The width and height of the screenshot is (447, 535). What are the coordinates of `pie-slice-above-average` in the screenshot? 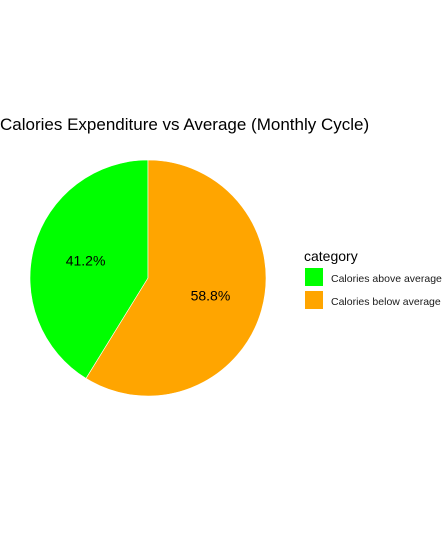 It's located at (89, 269).